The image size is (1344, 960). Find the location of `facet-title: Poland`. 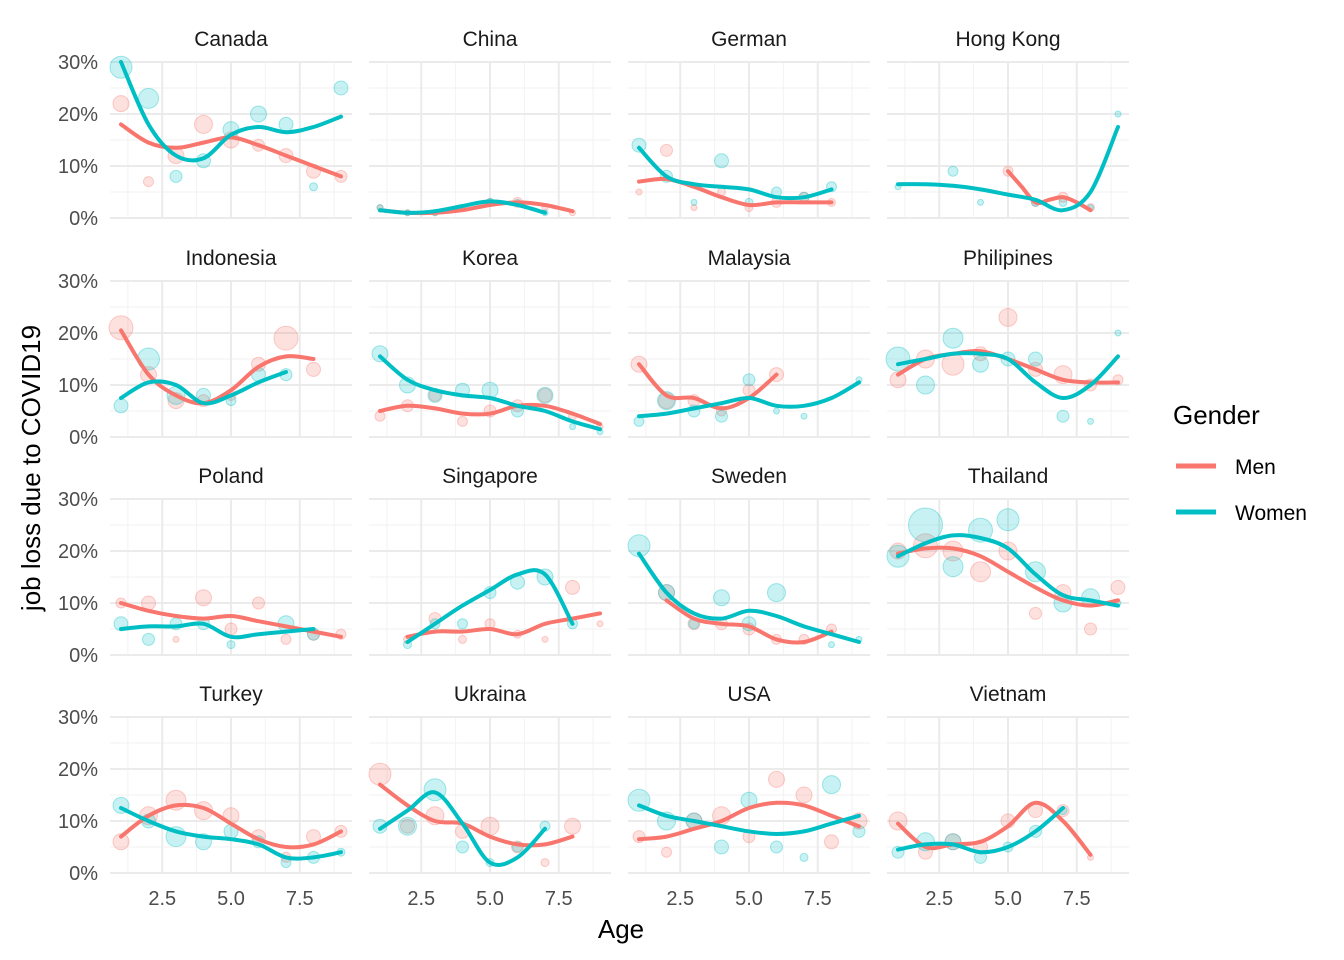

facet-title: Poland is located at coordinates (230, 476).